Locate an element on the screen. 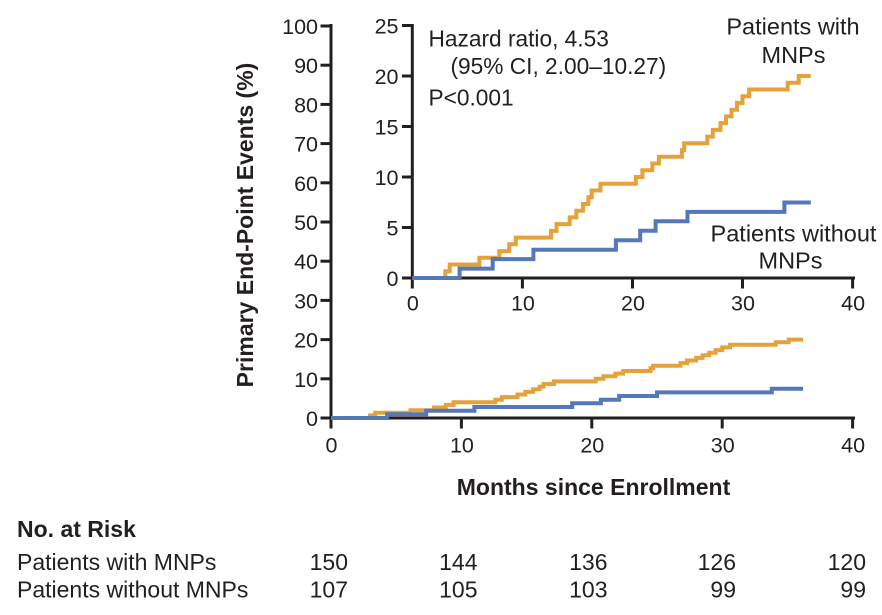 The image size is (882, 615). svg-text: Months since Enrollment is located at coordinates (594, 487).